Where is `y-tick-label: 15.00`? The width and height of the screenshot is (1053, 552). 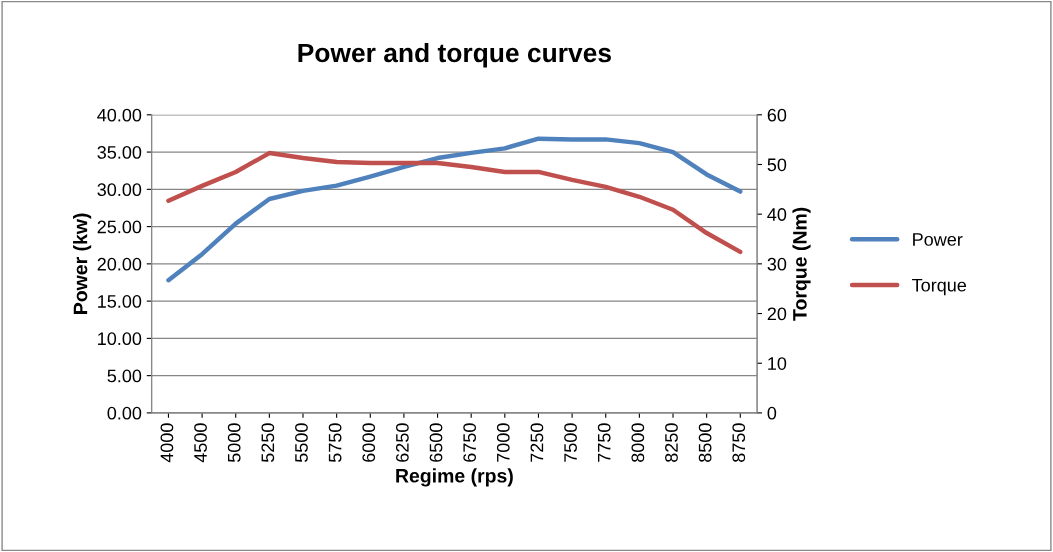
y-tick-label: 15.00 is located at coordinates (120, 301).